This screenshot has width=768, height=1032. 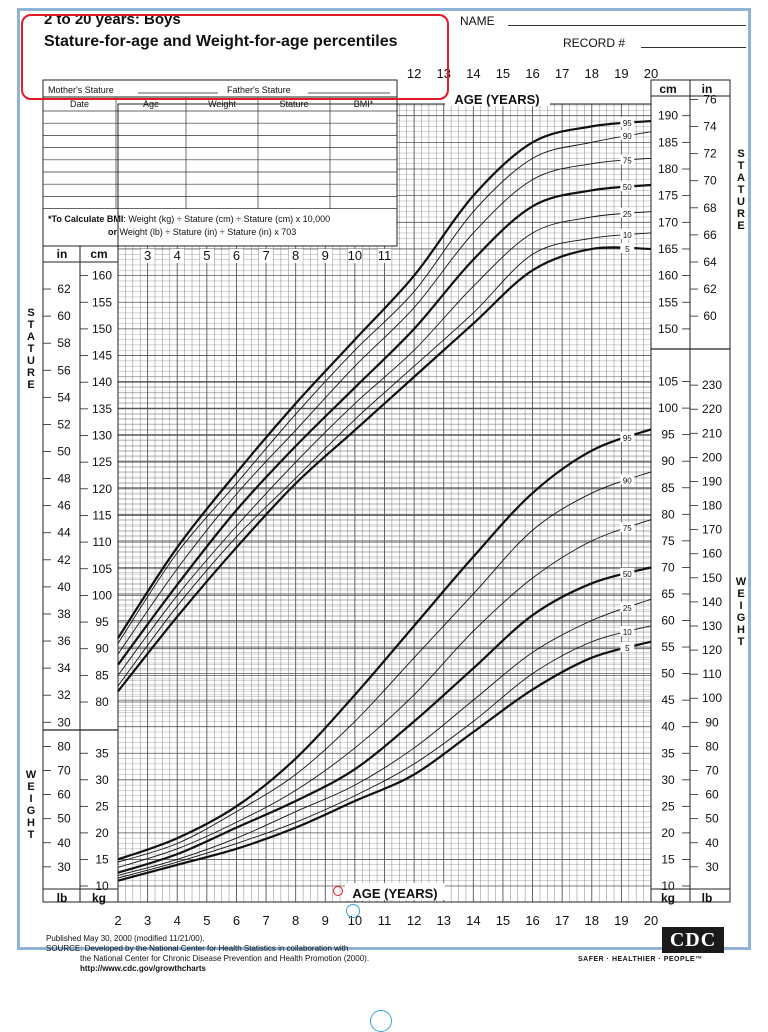 What do you see at coordinates (355, 255) in the screenshot?
I see `x-tick-label-inner: 10` at bounding box center [355, 255].